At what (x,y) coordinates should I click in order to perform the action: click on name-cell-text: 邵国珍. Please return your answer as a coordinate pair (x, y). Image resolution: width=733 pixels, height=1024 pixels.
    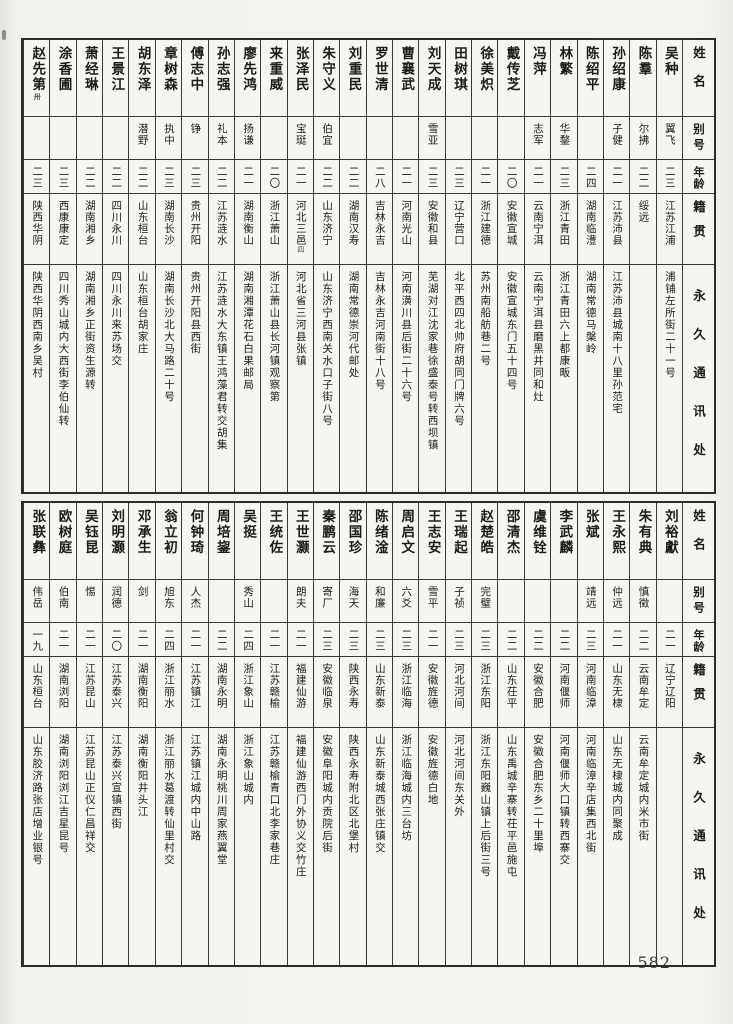
    Looking at the image, I should click on (353, 532).